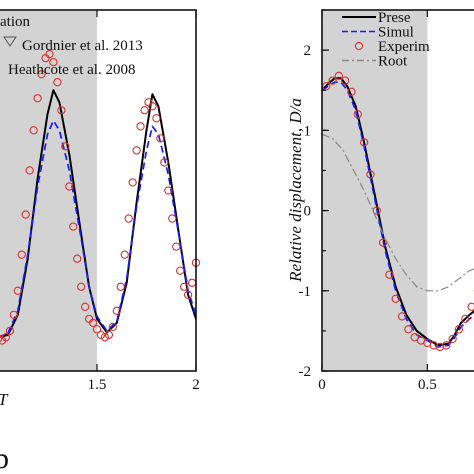 This screenshot has width=474, height=474. I want to click on right-legend-label: Root, so click(393, 62).